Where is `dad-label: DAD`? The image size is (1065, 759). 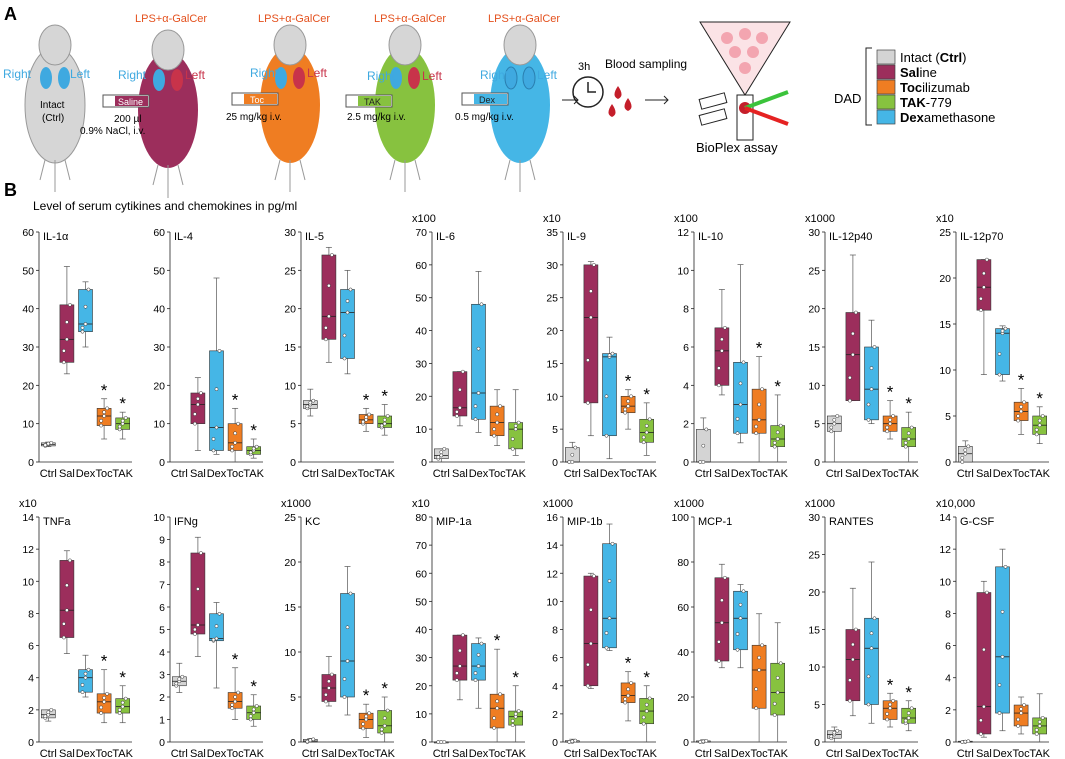 dad-label: DAD is located at coordinates (847, 98).